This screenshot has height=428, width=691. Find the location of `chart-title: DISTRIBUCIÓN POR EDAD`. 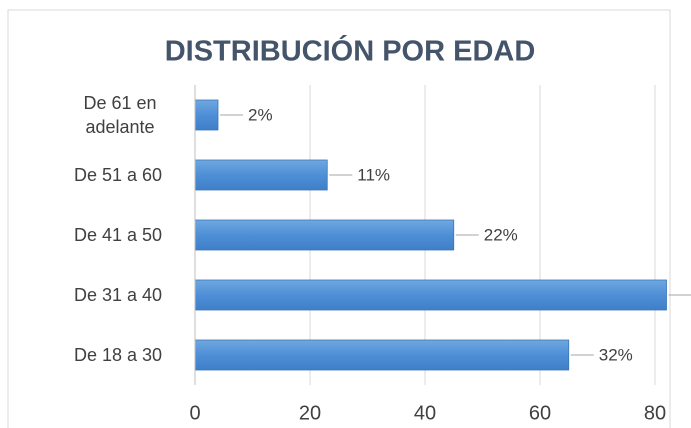

chart-title: DISTRIBUCIÓN POR EDAD is located at coordinates (350, 51).